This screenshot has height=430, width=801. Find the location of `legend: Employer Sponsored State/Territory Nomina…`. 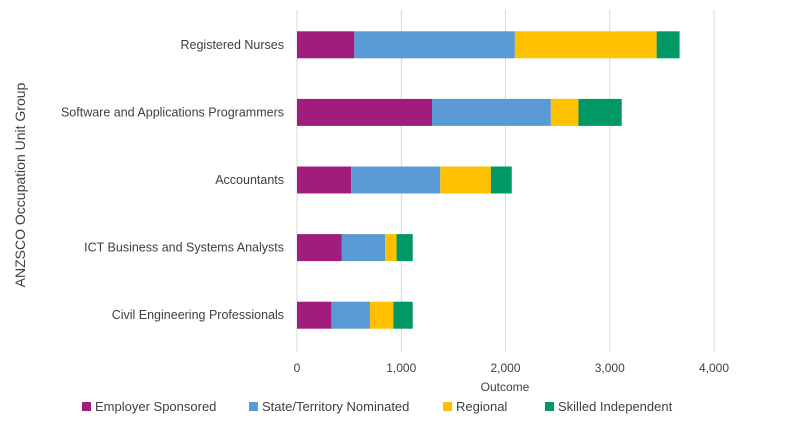

legend: Employer Sponsored State/Territory Nomina… is located at coordinates (377, 406).